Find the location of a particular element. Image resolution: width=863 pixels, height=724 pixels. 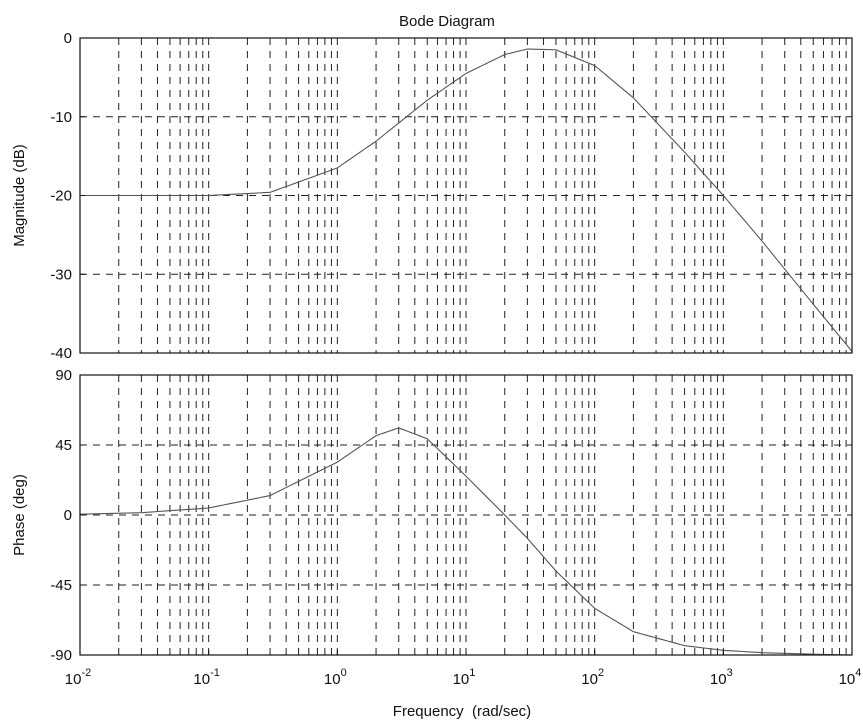

x-tick-label: 10⁻¹ is located at coordinates (206, 677).